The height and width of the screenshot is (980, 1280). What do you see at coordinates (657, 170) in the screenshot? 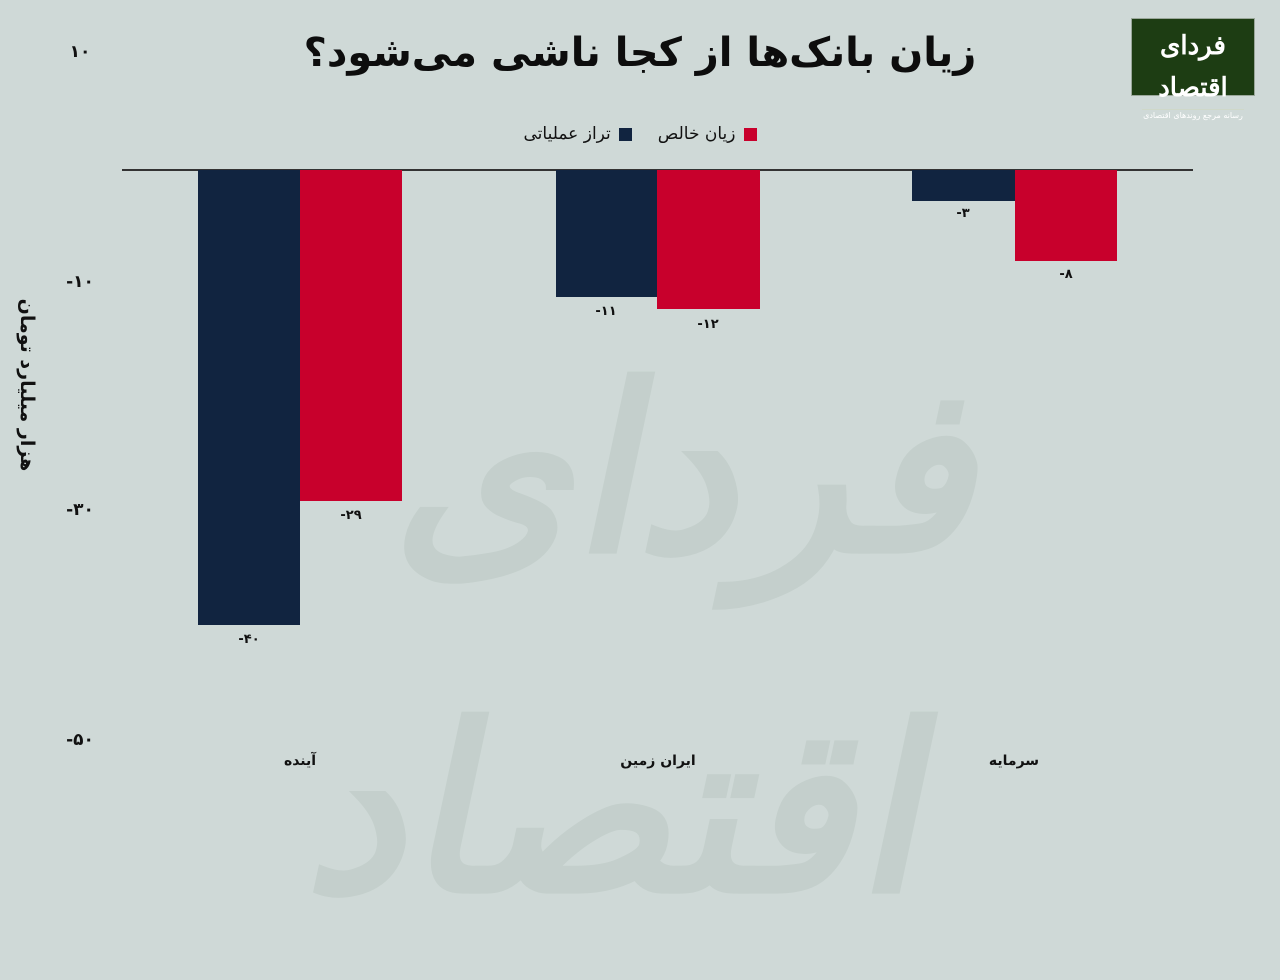
I see `zero-baseline` at bounding box center [657, 170].